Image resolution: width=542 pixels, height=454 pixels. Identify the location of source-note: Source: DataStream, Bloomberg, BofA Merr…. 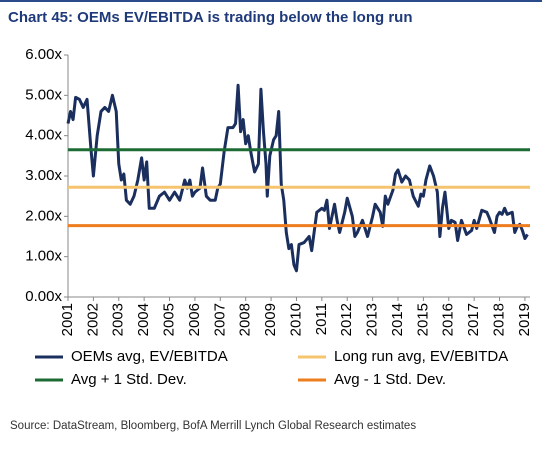
(213, 426).